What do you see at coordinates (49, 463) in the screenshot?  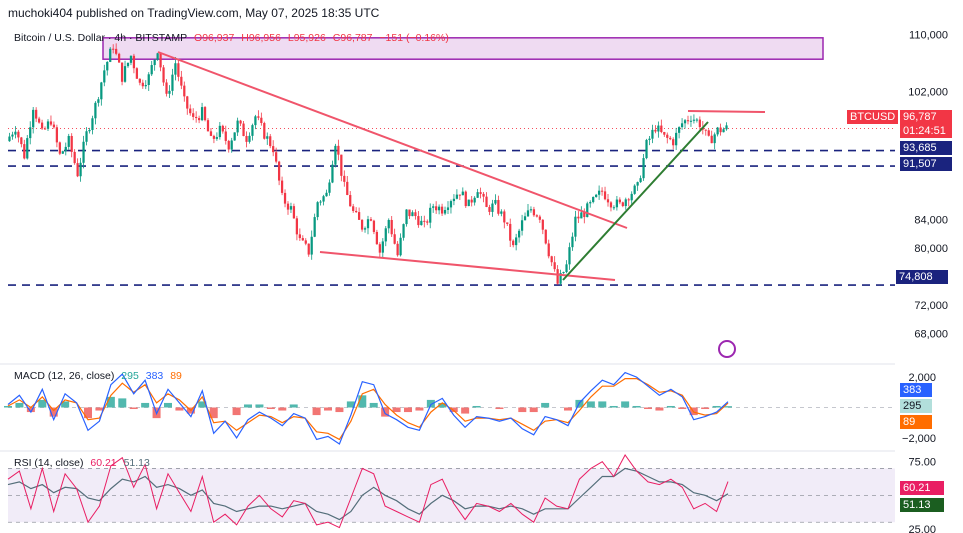 I see `rsi-legend-name: RSI (14, close)` at bounding box center [49, 463].